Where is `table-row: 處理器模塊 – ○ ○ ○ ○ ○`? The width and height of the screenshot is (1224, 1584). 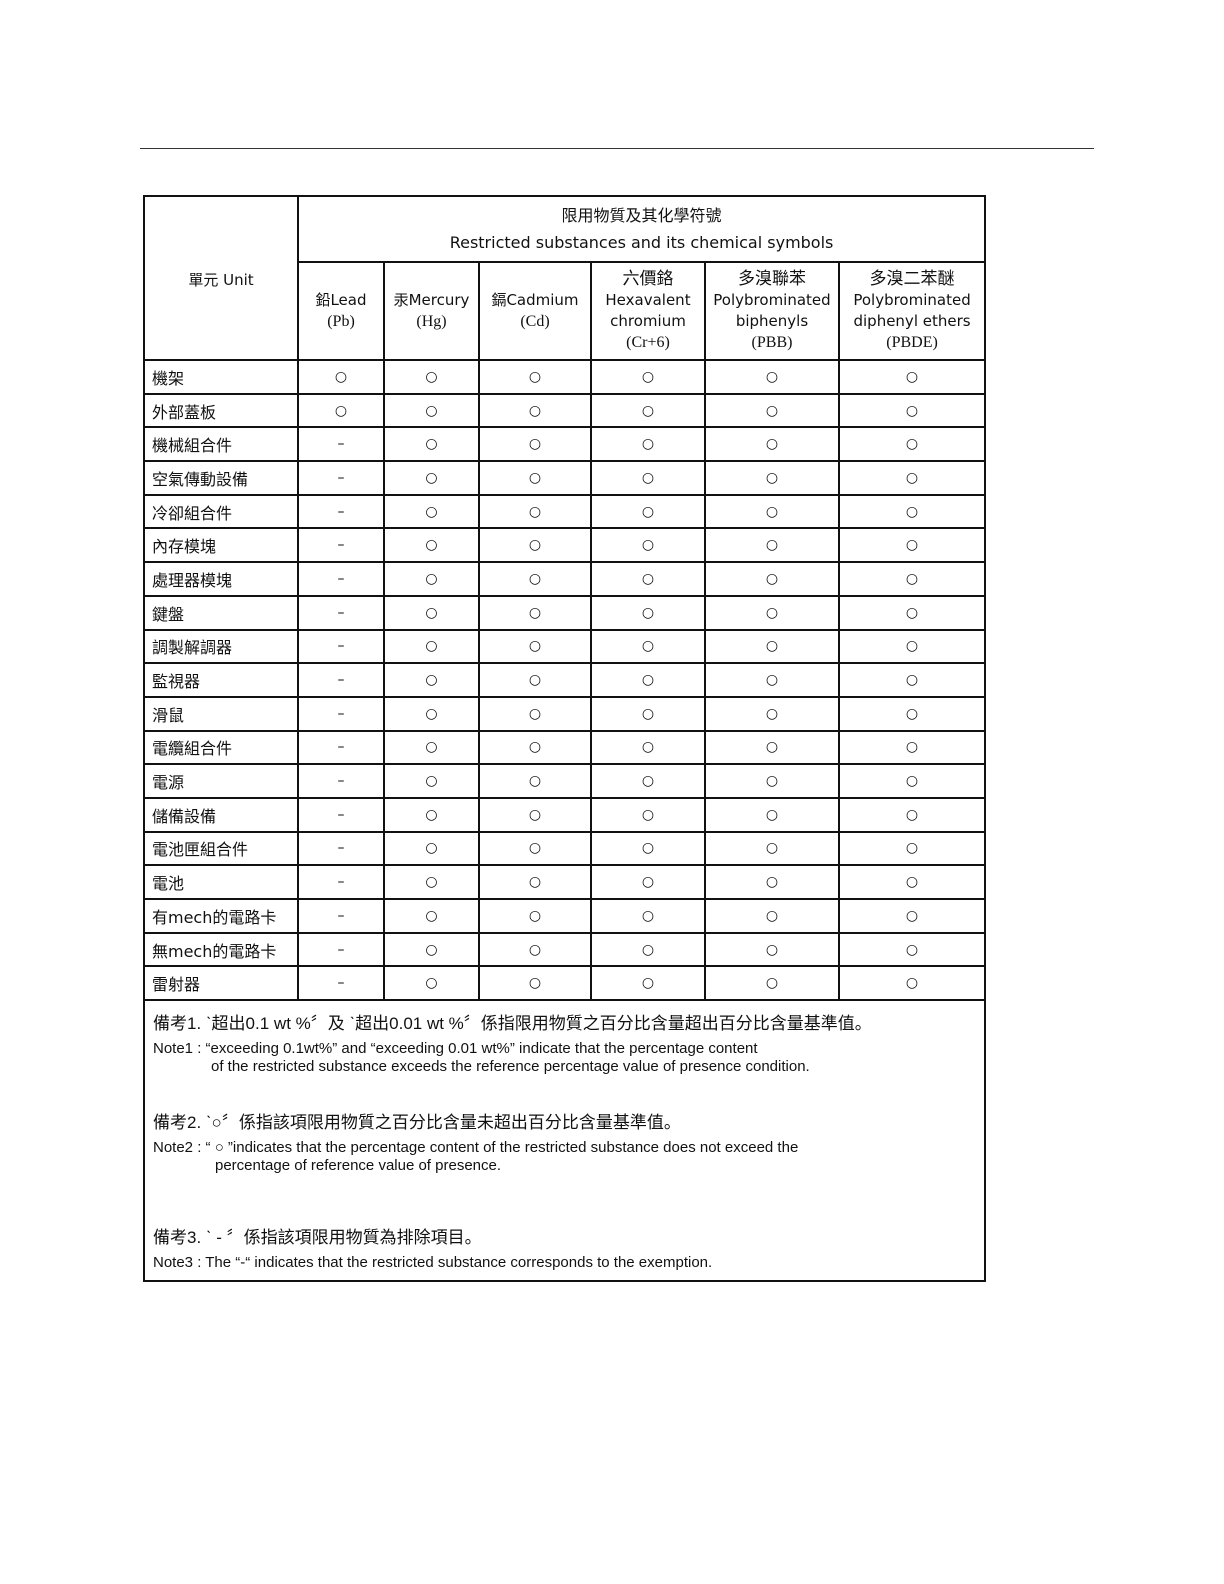 table-row: 處理器模塊 – ○ ○ ○ ○ ○ is located at coordinates (565, 579).